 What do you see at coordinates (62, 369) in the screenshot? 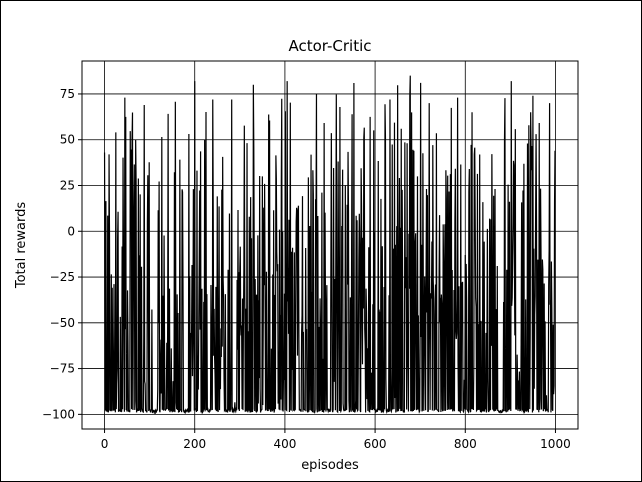
I see `y-tick-label: −75` at bounding box center [62, 369].